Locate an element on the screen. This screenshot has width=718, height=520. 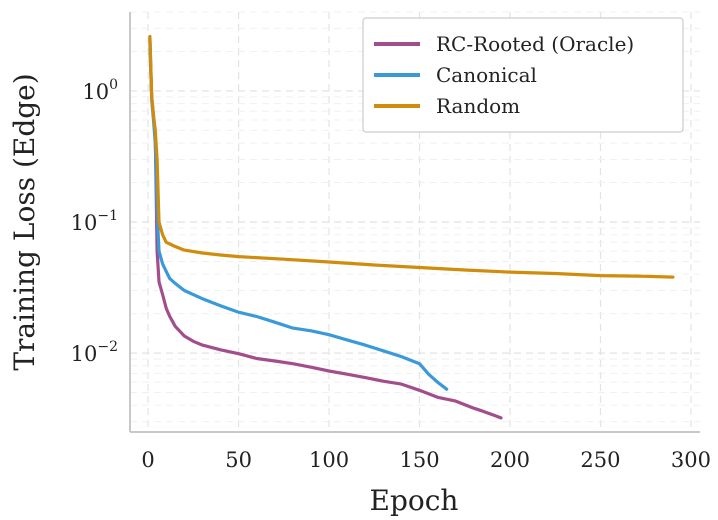
y-tick-label: 10⁰ is located at coordinates (100, 90).